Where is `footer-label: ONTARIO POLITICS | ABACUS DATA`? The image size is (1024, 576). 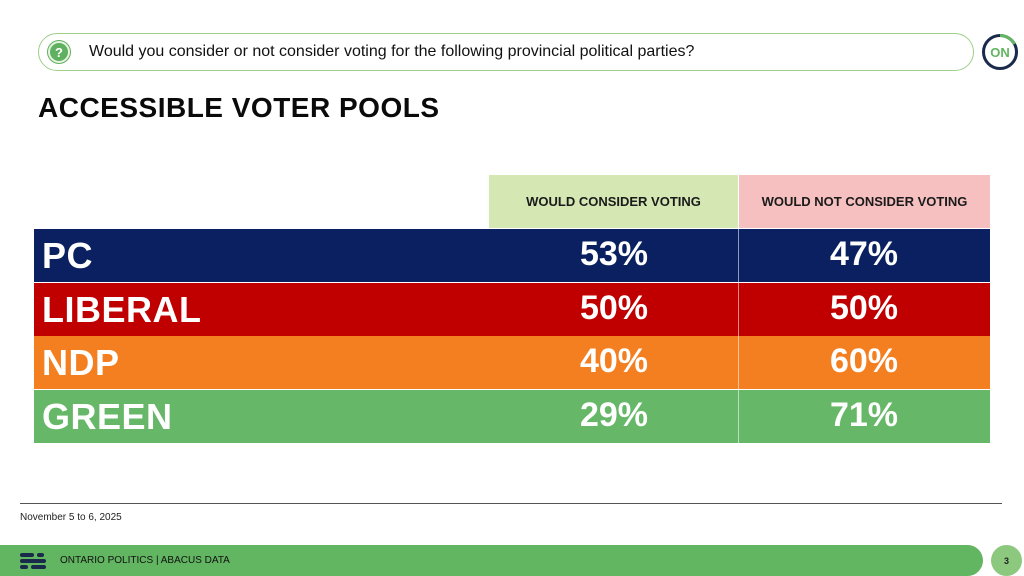
footer-label: ONTARIO POLITICS | ABACUS DATA is located at coordinates (145, 560).